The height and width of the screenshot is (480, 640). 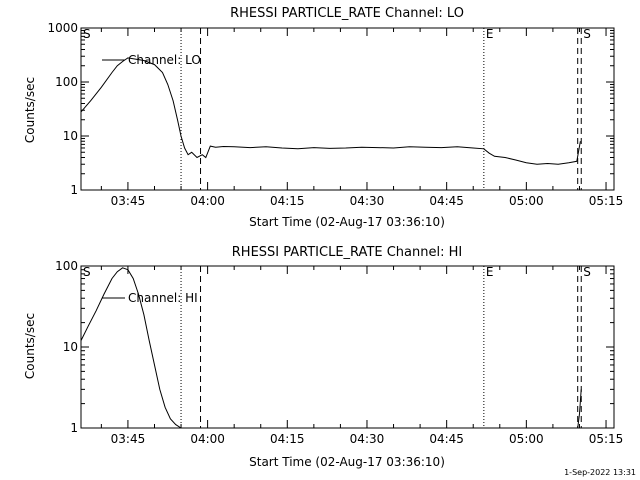 I want to click on hi-x-tick-label: 03:45, so click(x=128, y=439).